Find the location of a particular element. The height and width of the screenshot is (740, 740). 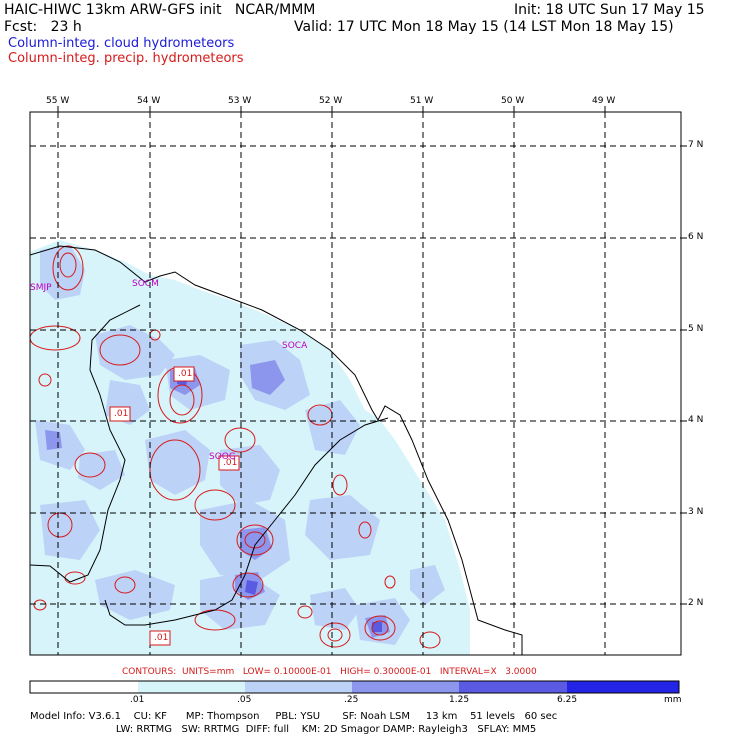

lon-label: 51 W is located at coordinates (422, 101).